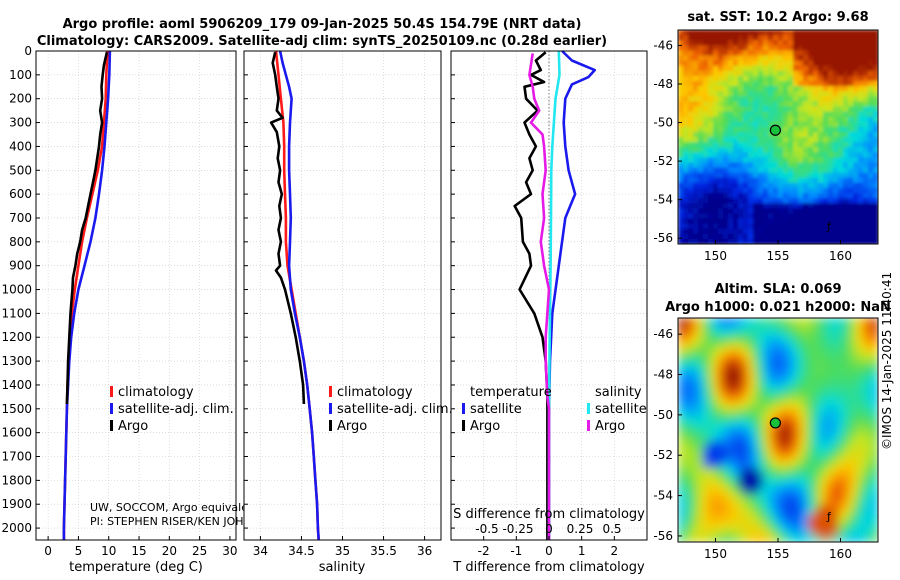 Image resolution: width=900 pixels, height=580 pixels. I want to click on difference-top-ticks: -0.5 -0.25 0 0.25 0.5, so click(548, 529).